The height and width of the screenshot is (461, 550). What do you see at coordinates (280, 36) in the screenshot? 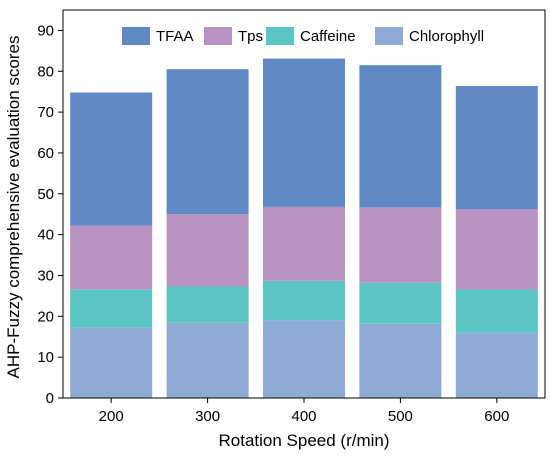
I see `legend-swatch-caffeine` at bounding box center [280, 36].